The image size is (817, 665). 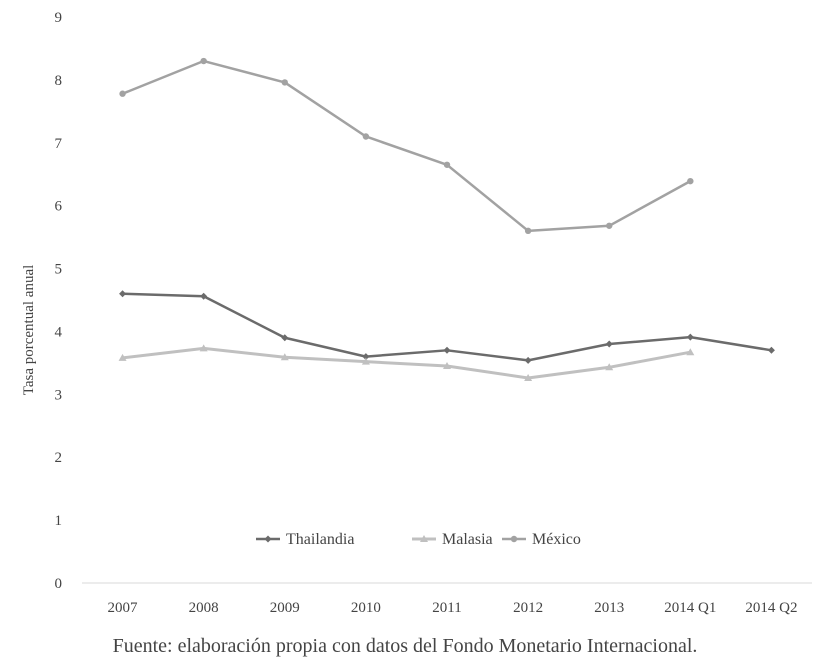 What do you see at coordinates (609, 608) in the screenshot?
I see `x-tick-label: 2013` at bounding box center [609, 608].